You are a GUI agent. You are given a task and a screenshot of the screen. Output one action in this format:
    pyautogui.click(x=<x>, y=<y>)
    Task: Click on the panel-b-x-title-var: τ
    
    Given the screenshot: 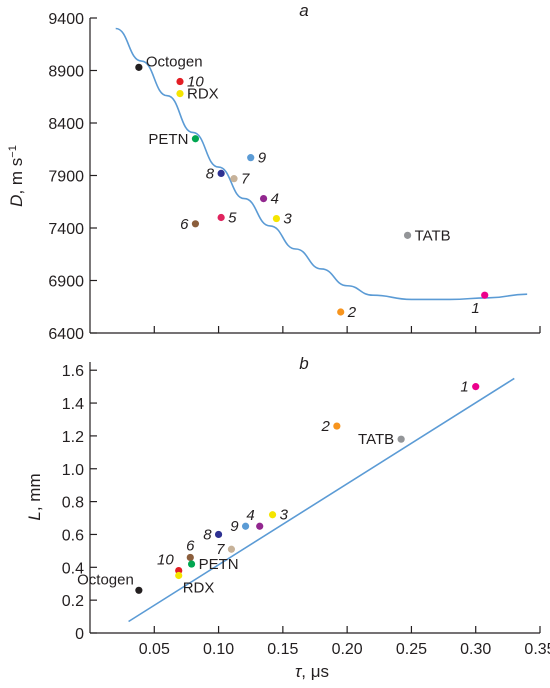 What is the action you would take?
    pyautogui.click(x=299, y=671)
    